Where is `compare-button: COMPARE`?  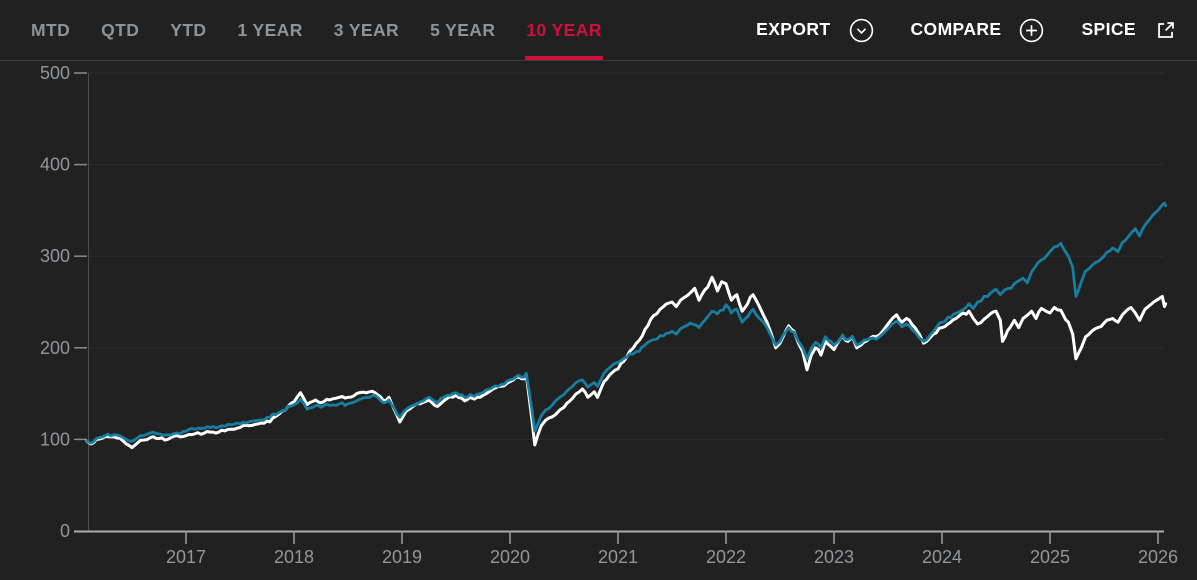
compare-button: COMPARE is located at coordinates (978, 30).